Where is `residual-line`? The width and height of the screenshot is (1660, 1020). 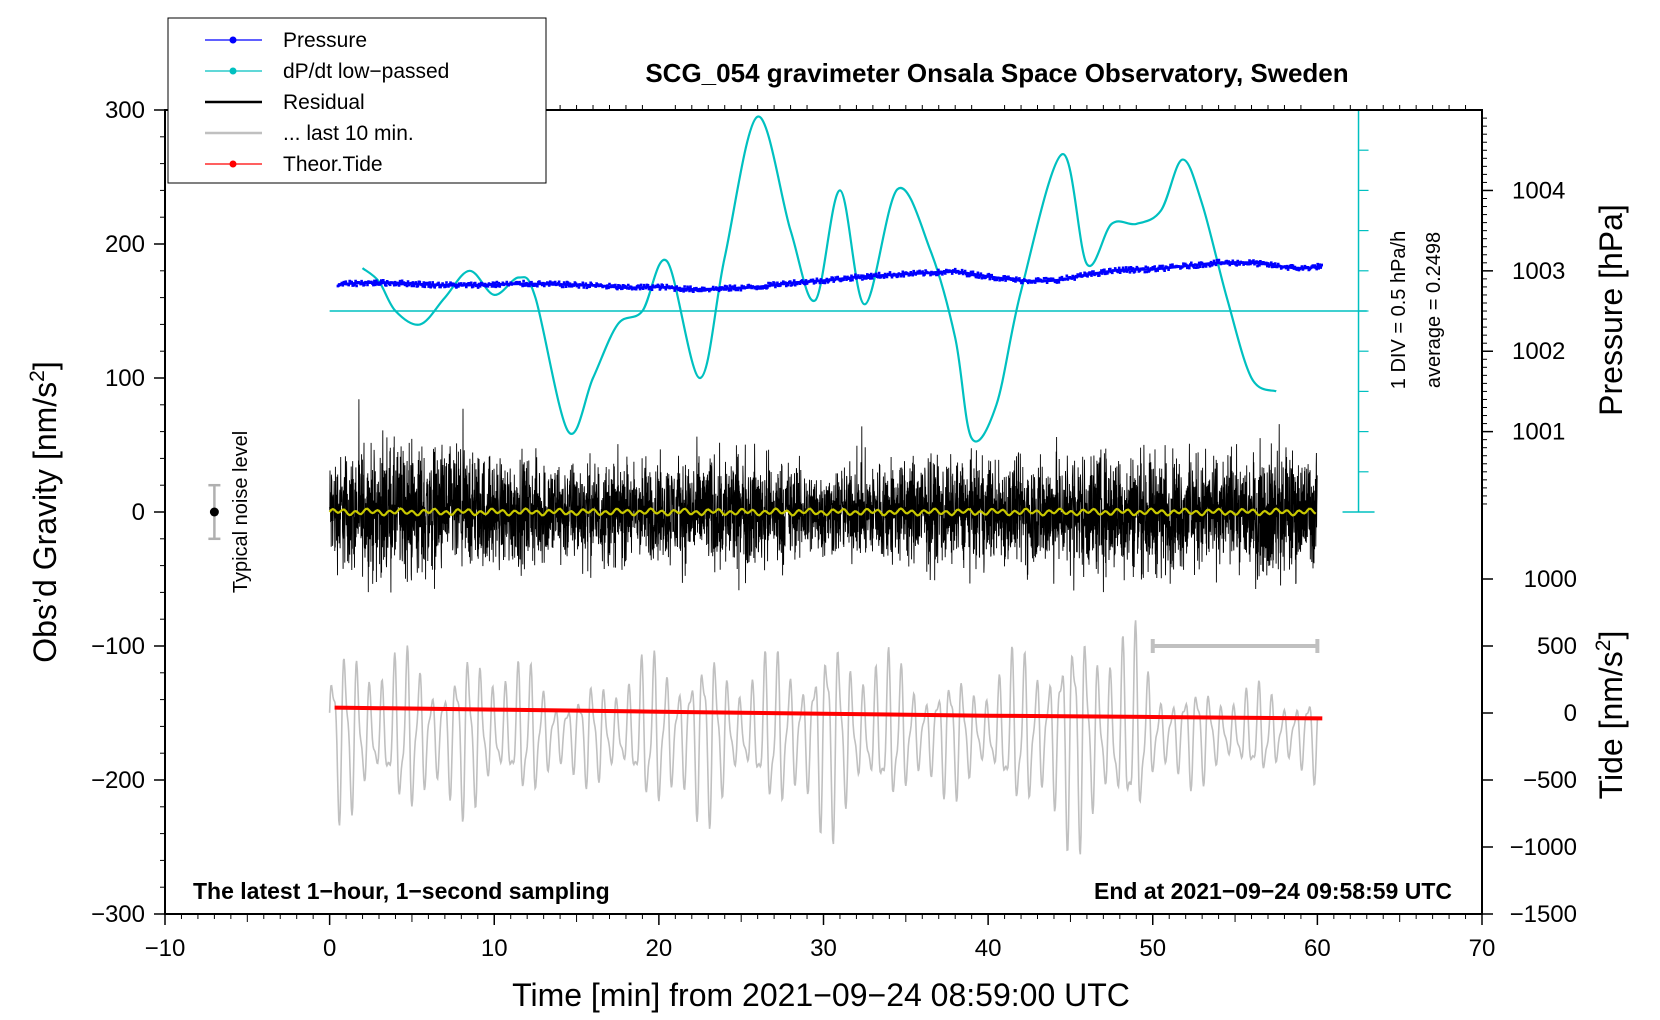
residual-line is located at coordinates (823, 496).